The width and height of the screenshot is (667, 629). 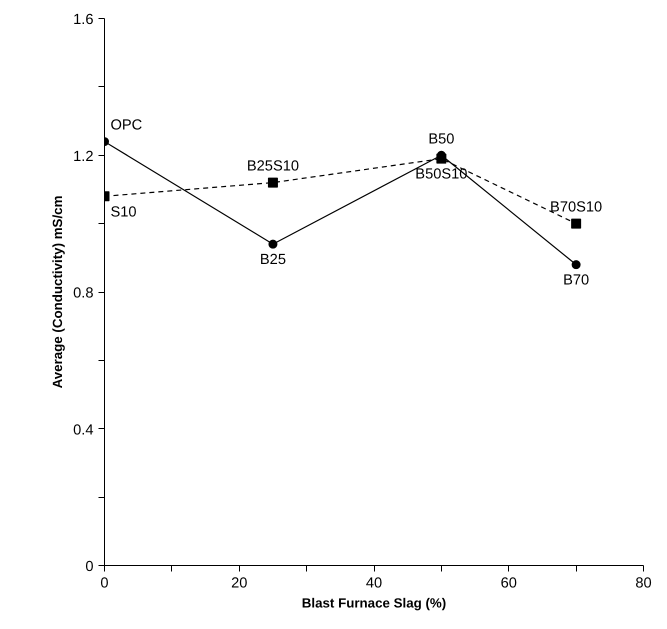 What do you see at coordinates (576, 280) in the screenshot?
I see `annotation: B70` at bounding box center [576, 280].